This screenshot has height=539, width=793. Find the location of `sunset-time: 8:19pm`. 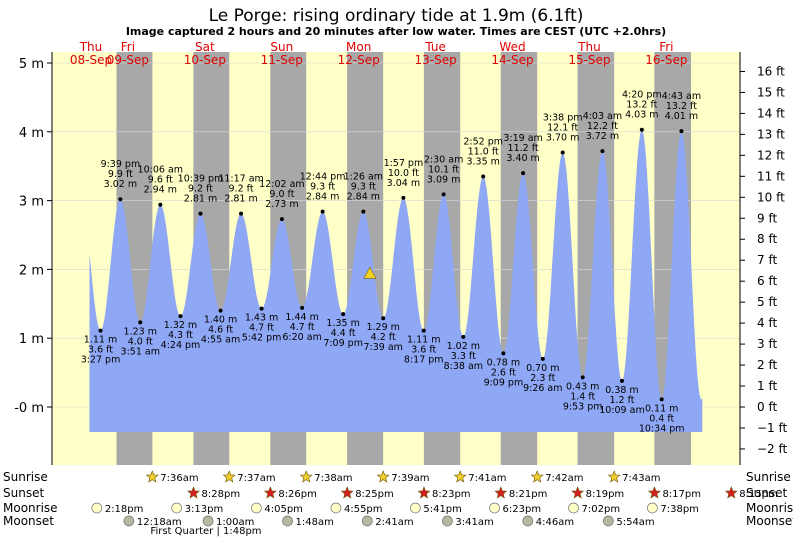

sunset-time: 8:19pm is located at coordinates (605, 494).